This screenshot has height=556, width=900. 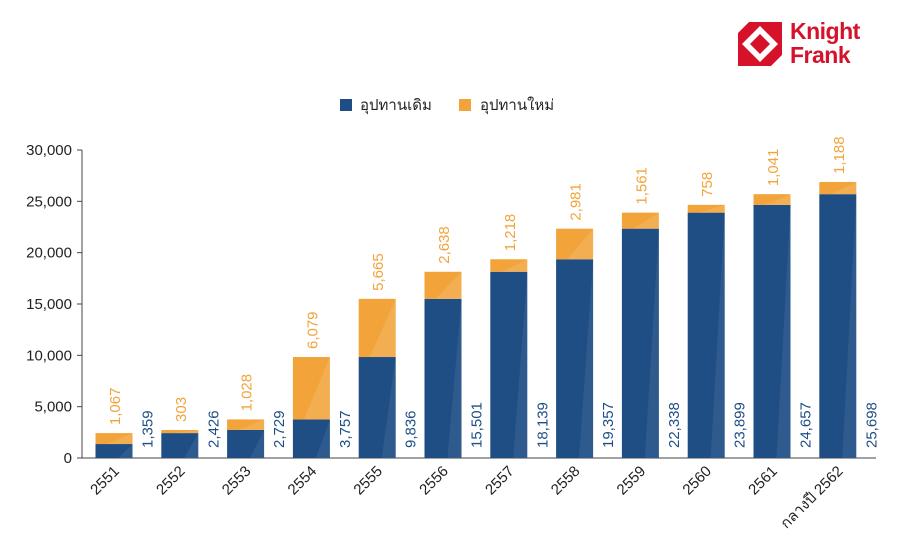 What do you see at coordinates (740, 425) in the screenshot?
I see `data-label-existing: 23,899` at bounding box center [740, 425].